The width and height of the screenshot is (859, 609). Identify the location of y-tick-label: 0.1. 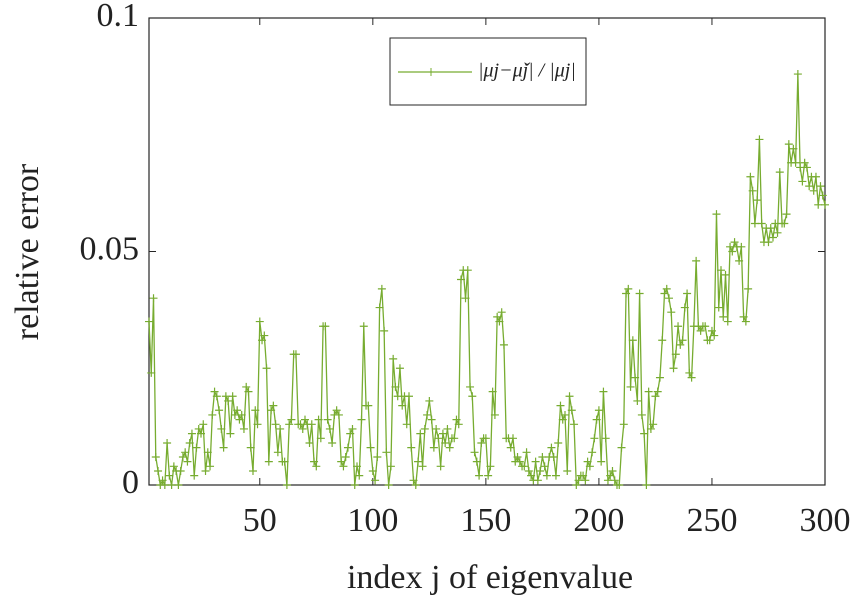
(118, 17).